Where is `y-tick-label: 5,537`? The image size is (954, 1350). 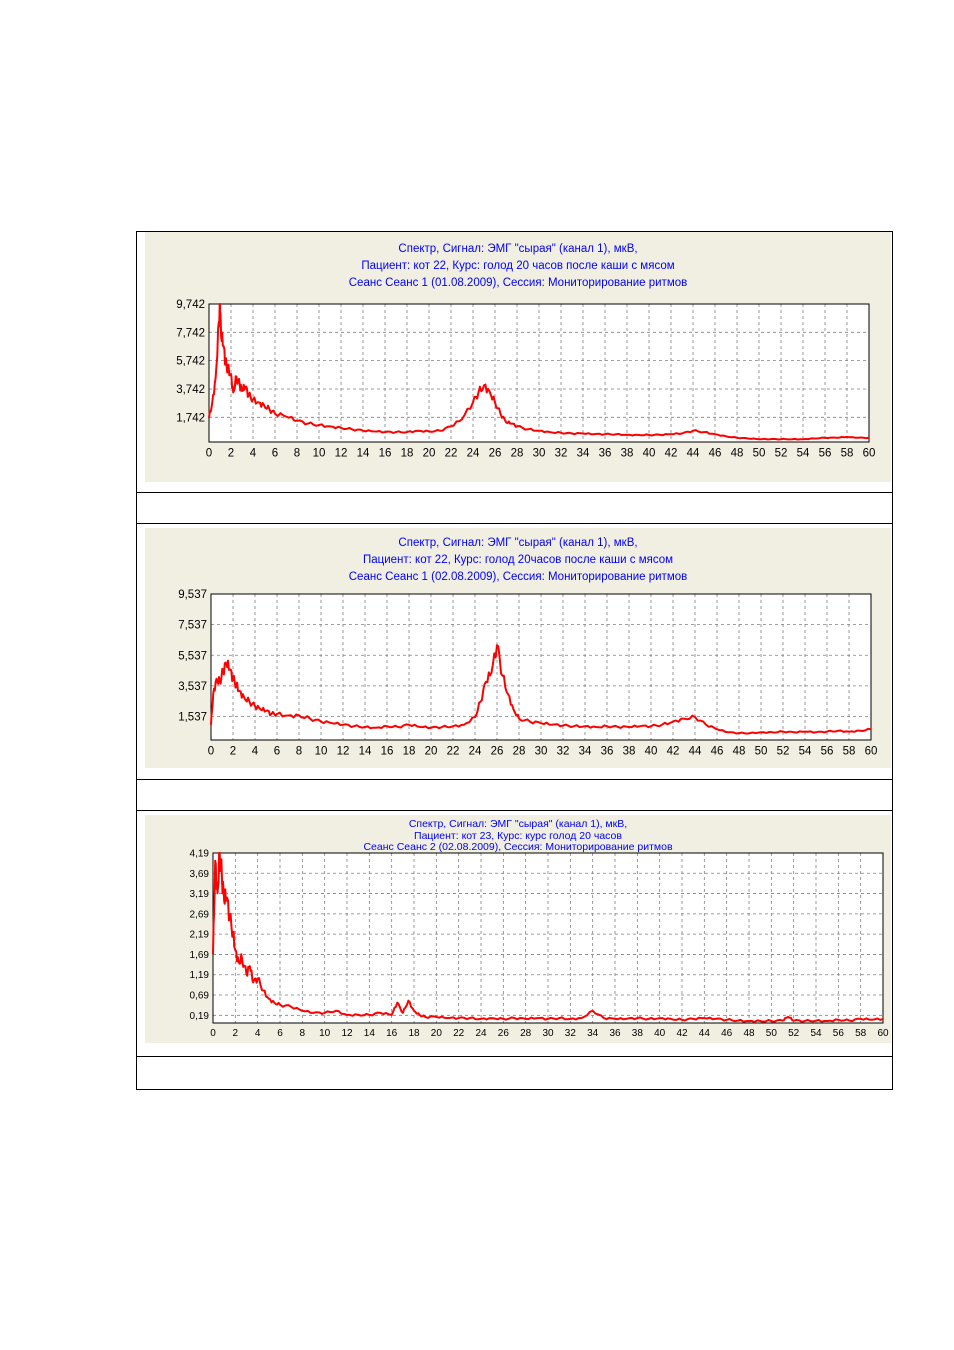 y-tick-label: 5,537 is located at coordinates (192, 656).